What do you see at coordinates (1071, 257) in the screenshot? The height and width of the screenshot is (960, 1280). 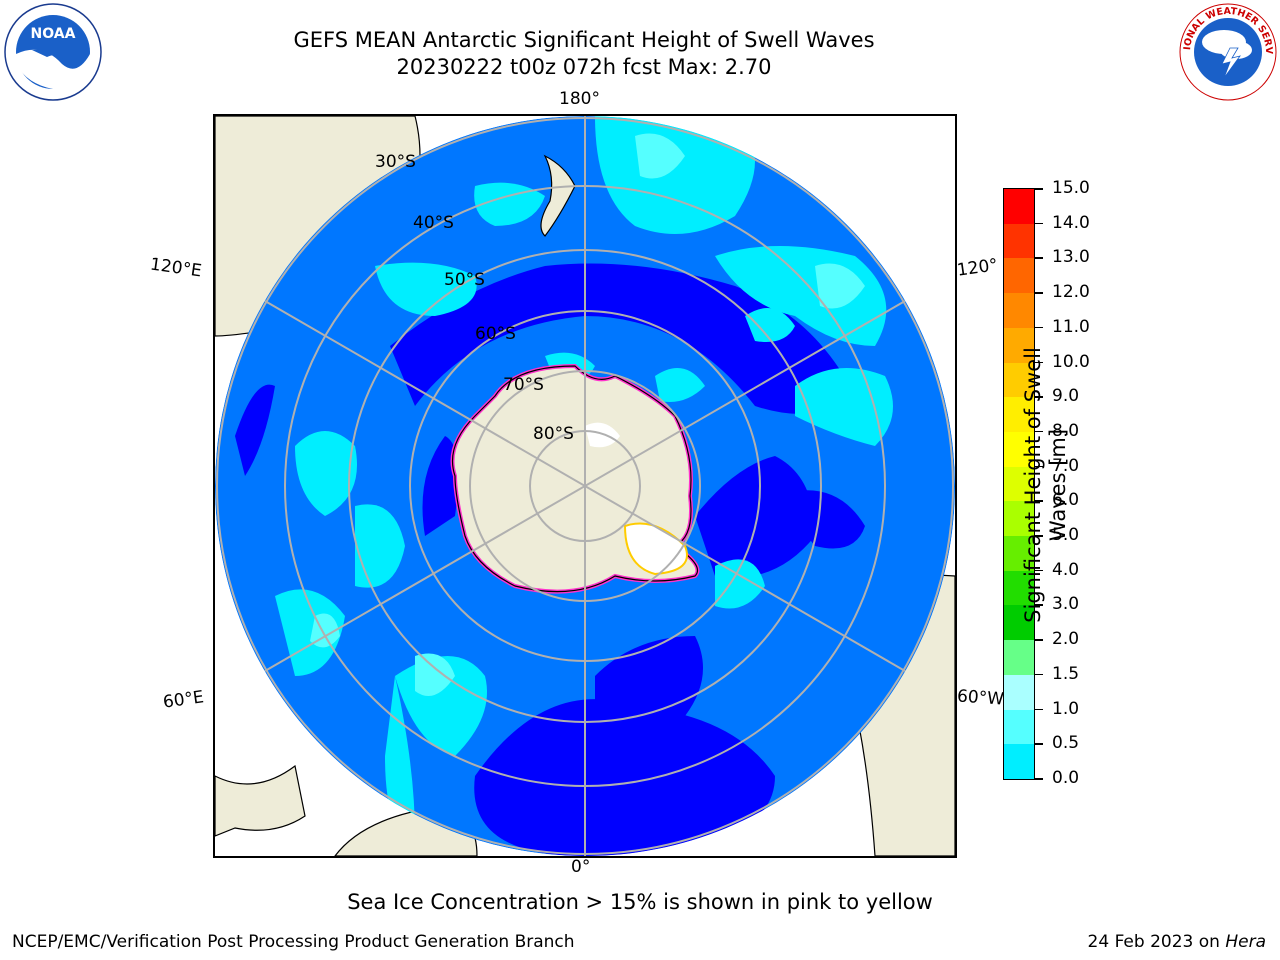 I see `colorbar-tick-label: 13.0` at bounding box center [1071, 257].